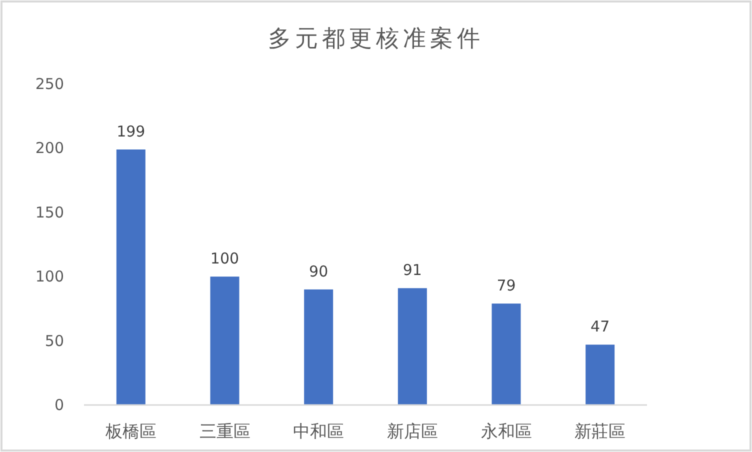 The image size is (752, 452). What do you see at coordinates (506, 285) in the screenshot?
I see `data-label: 79` at bounding box center [506, 285].